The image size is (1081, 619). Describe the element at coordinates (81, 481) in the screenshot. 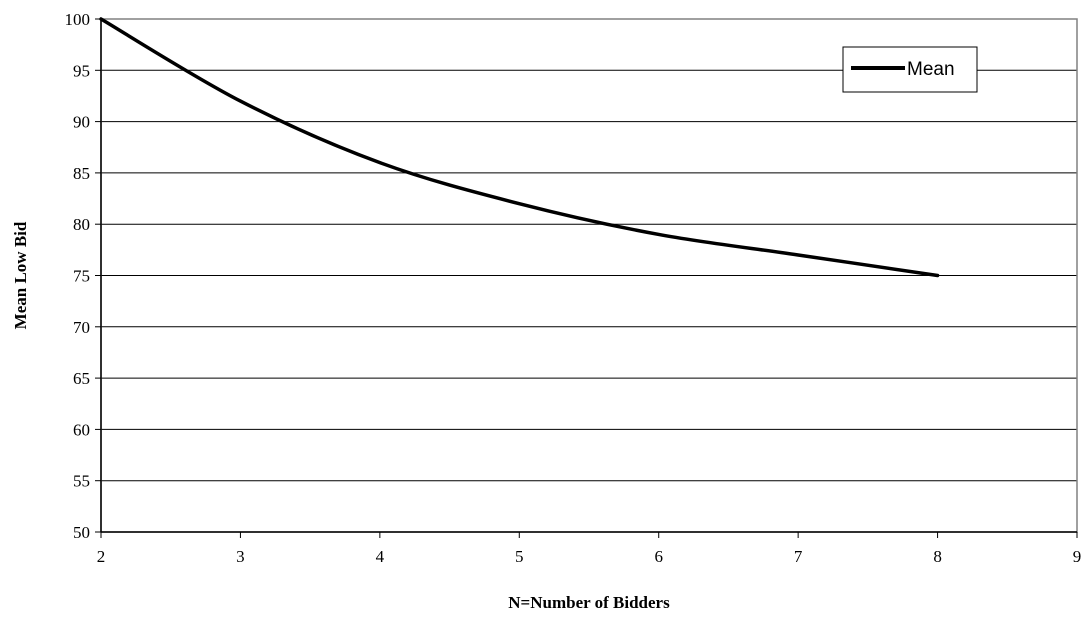

I see `y-tick-label-55: 55` at that location.